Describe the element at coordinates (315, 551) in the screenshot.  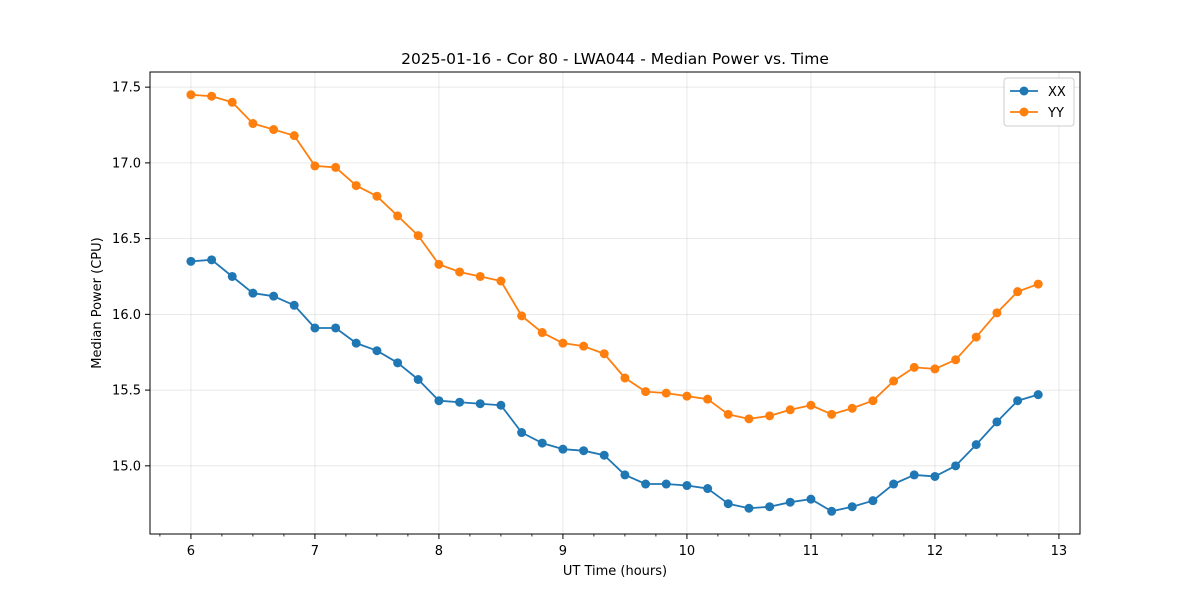
I see `x-tick-label: 7` at that location.